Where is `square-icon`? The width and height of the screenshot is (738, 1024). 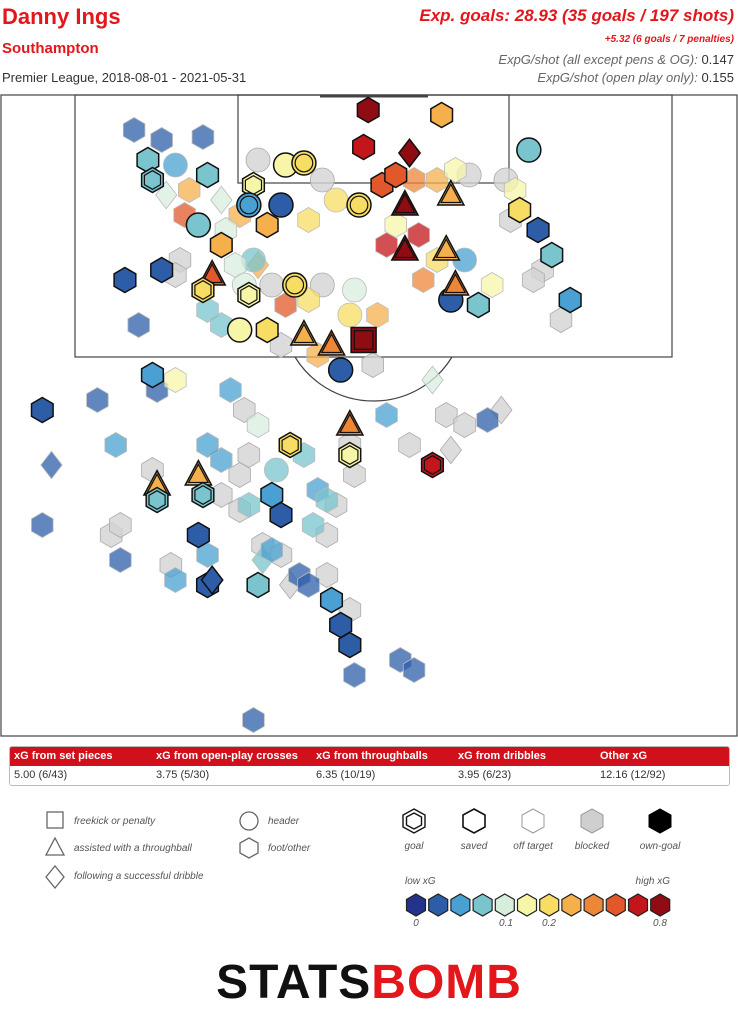 square-icon is located at coordinates (55, 820).